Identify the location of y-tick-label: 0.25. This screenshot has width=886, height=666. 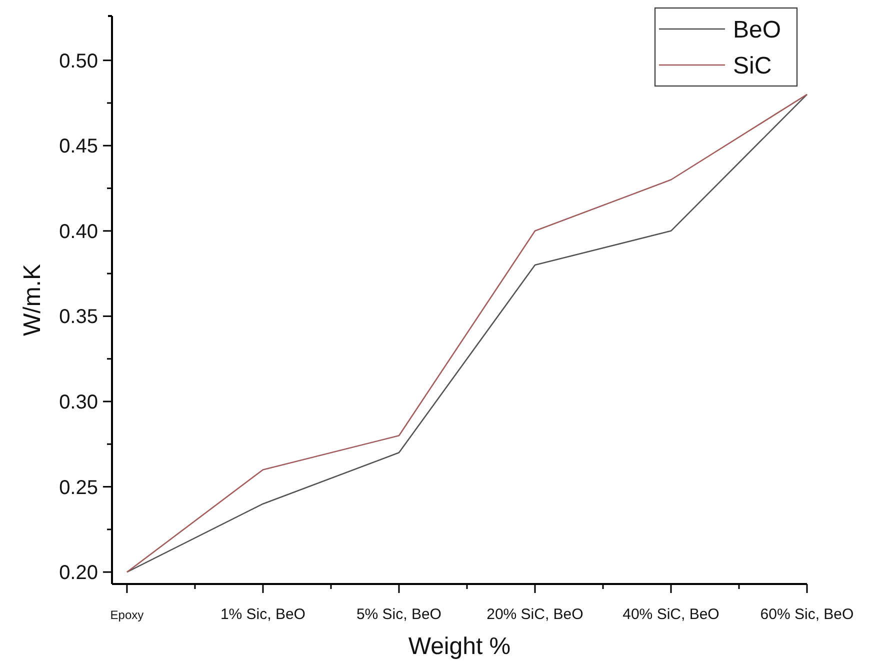
(78, 487).